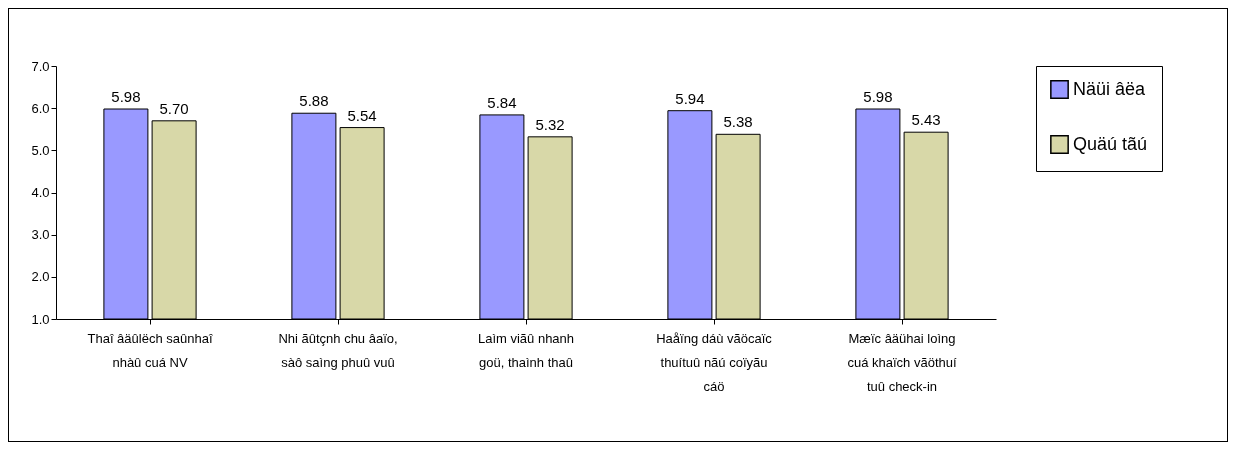 This screenshot has width=1235, height=461. Describe the element at coordinates (1110, 143) in the screenshot. I see `legend-label: Quäú tãú` at that location.